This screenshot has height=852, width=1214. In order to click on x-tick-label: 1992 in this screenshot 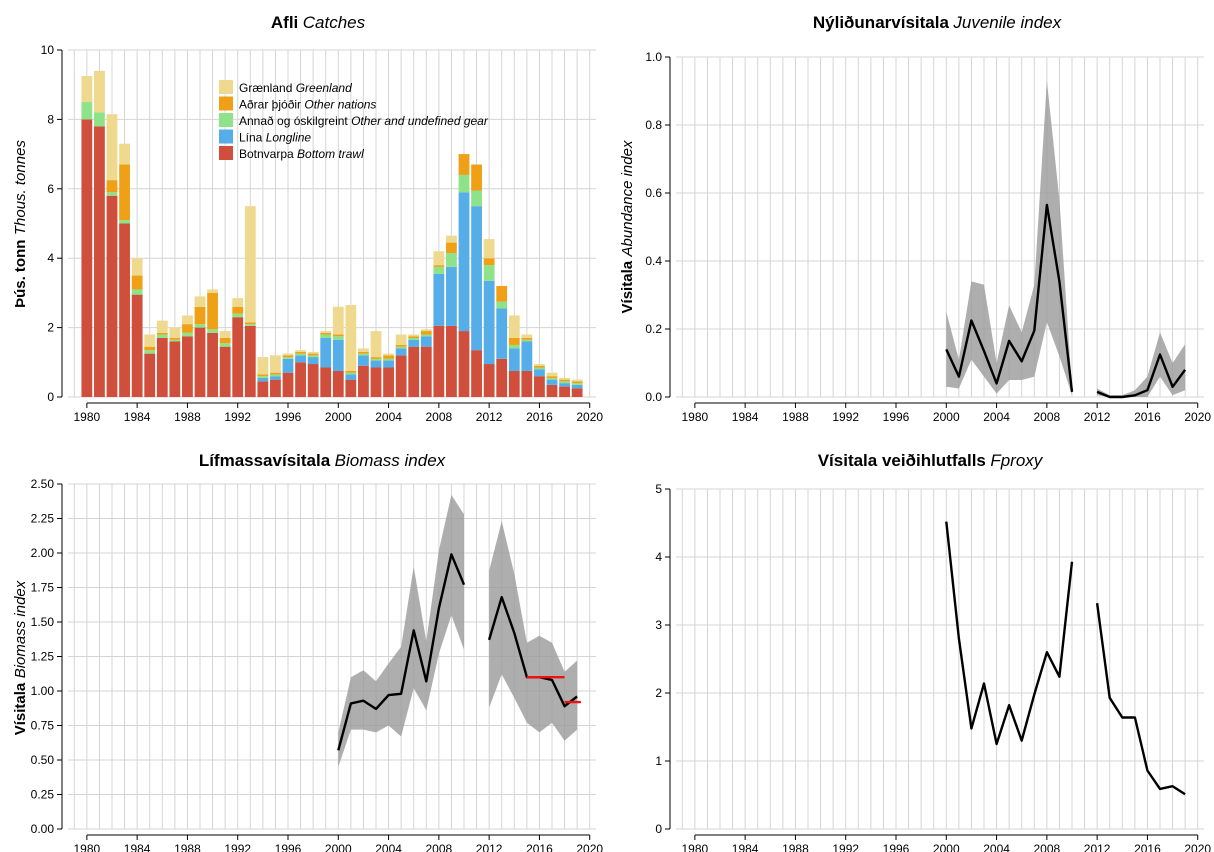, I will do `click(237, 847)`.